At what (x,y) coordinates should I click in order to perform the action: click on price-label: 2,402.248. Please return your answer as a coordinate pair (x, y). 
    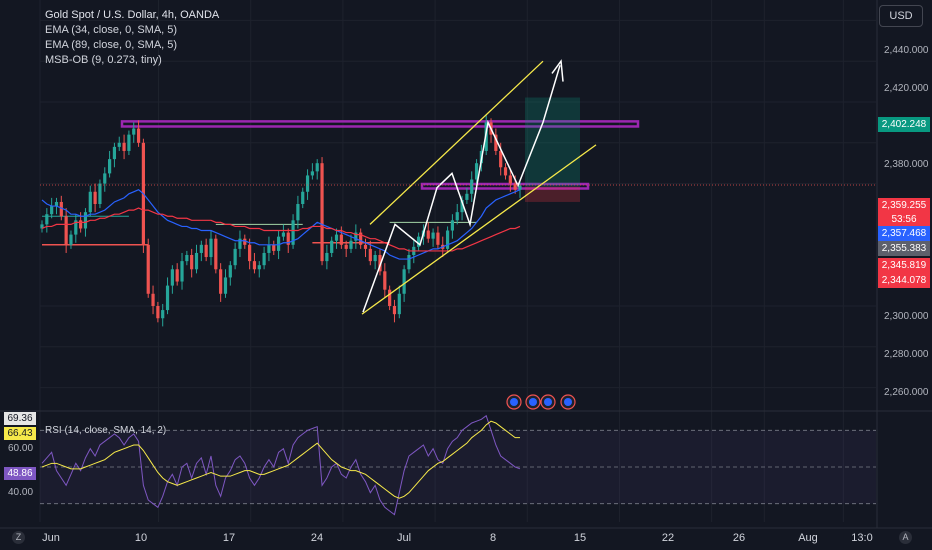
    Looking at the image, I should click on (904, 124).